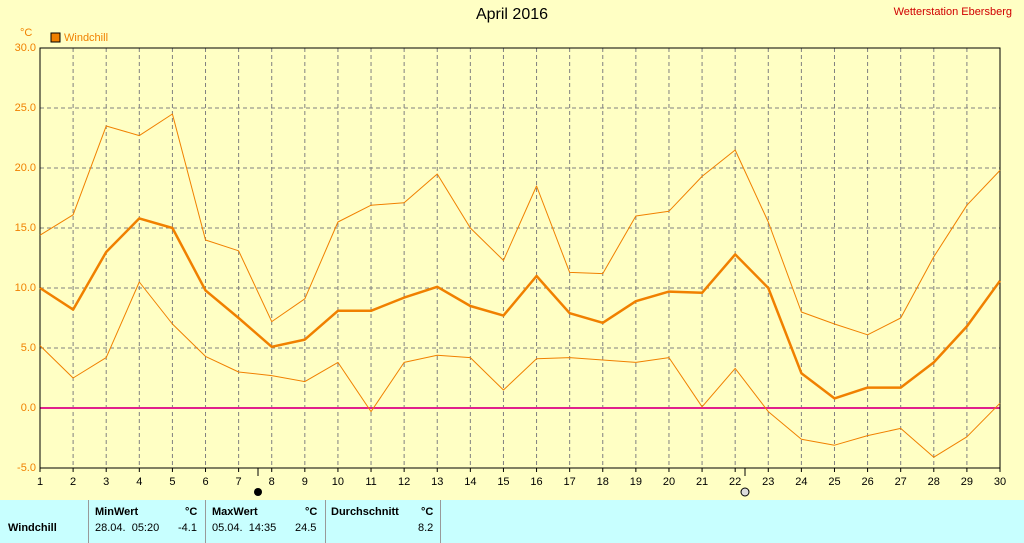  What do you see at coordinates (470, 482) in the screenshot?
I see `x-tick-label: 14` at bounding box center [470, 482].